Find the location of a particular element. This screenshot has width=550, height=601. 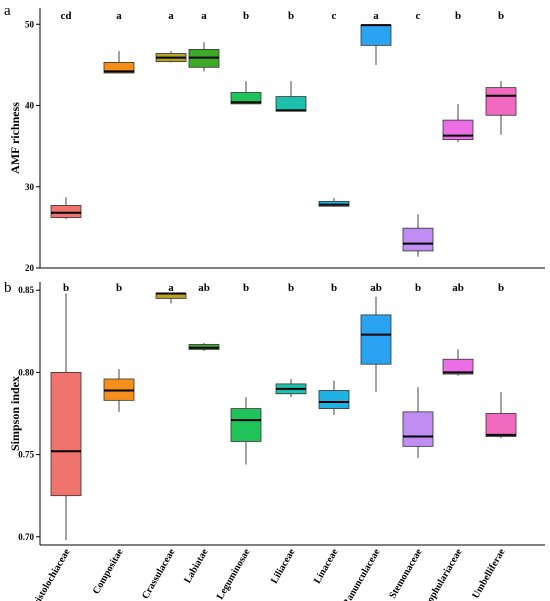

panel-b-box-stemonaceae-iqr is located at coordinates (418, 429).